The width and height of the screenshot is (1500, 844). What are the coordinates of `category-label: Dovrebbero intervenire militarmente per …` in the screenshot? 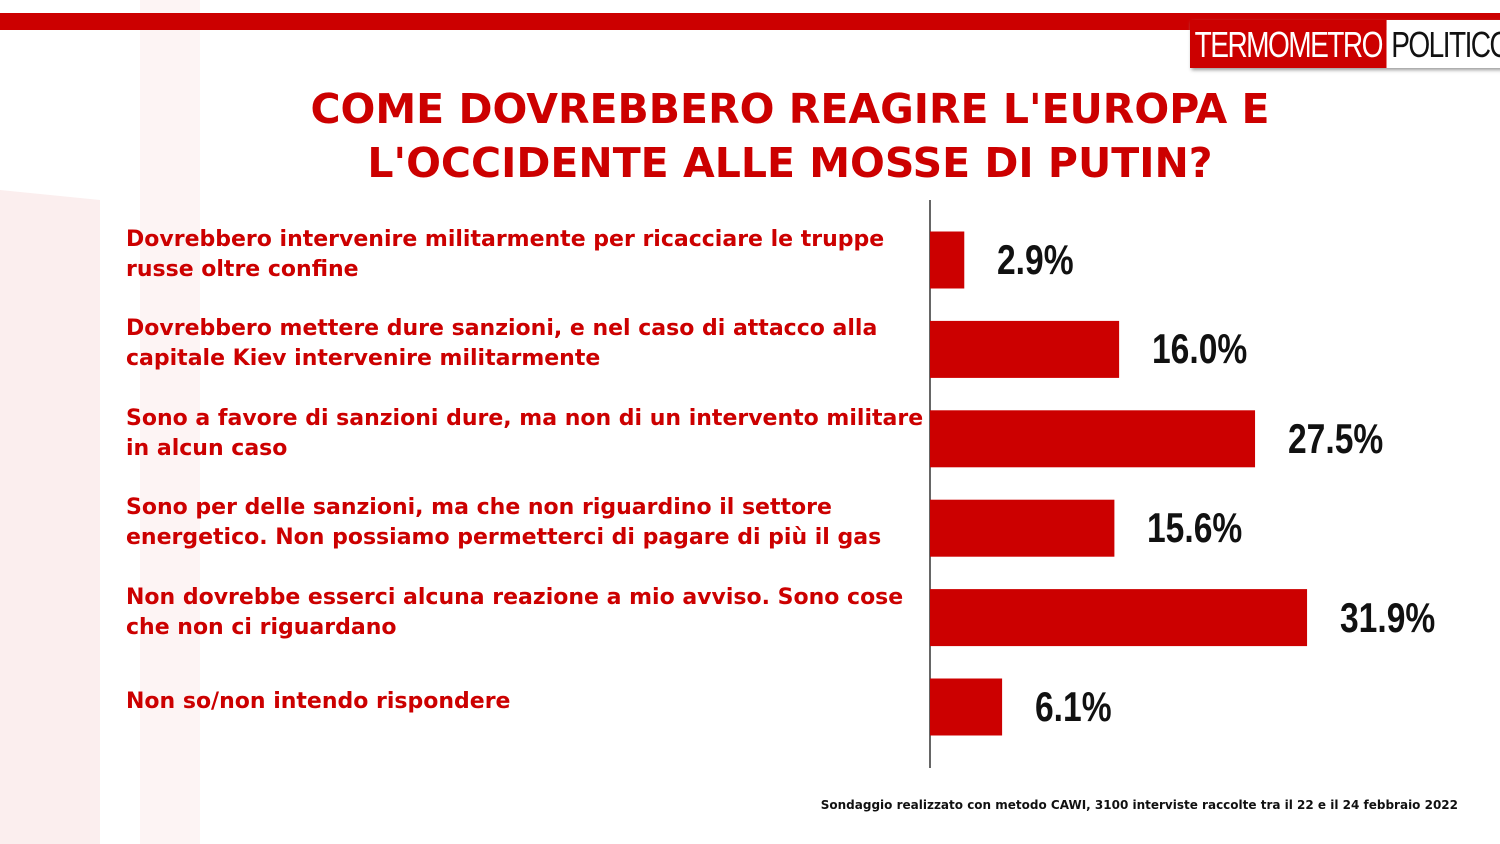 It's located at (505, 254).